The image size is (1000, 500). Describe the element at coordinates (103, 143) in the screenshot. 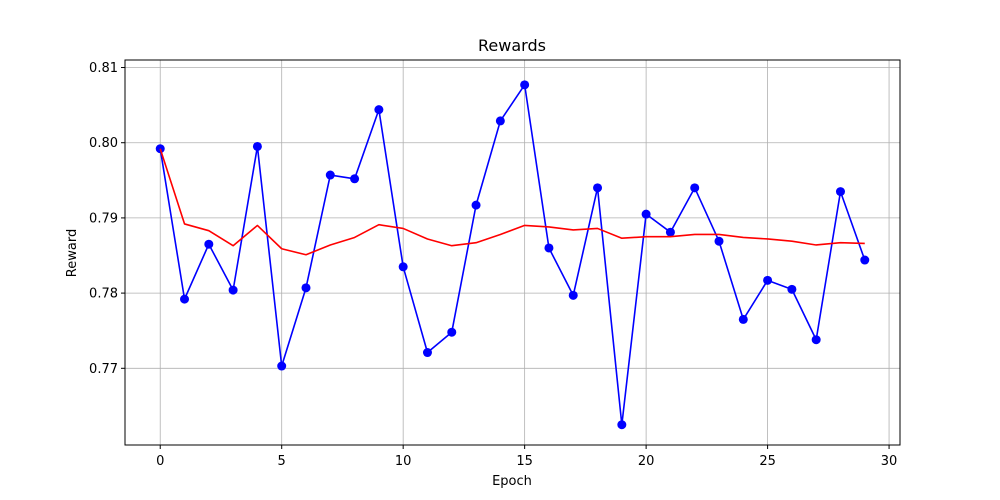

I see `y-tick-label: 0.80` at that location.